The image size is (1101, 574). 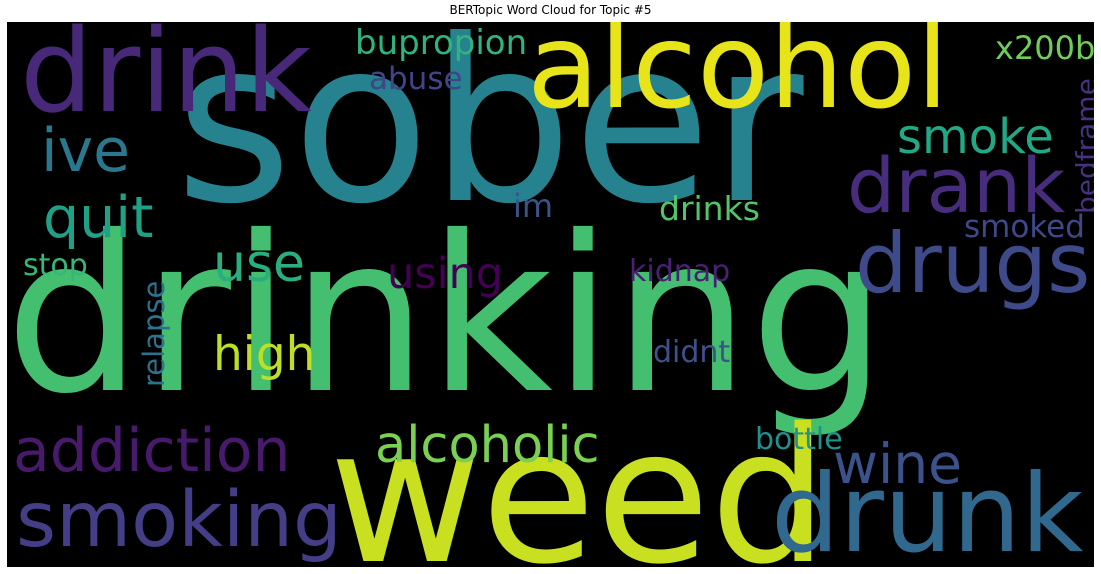 I want to click on word-im: im, so click(x=533, y=206).